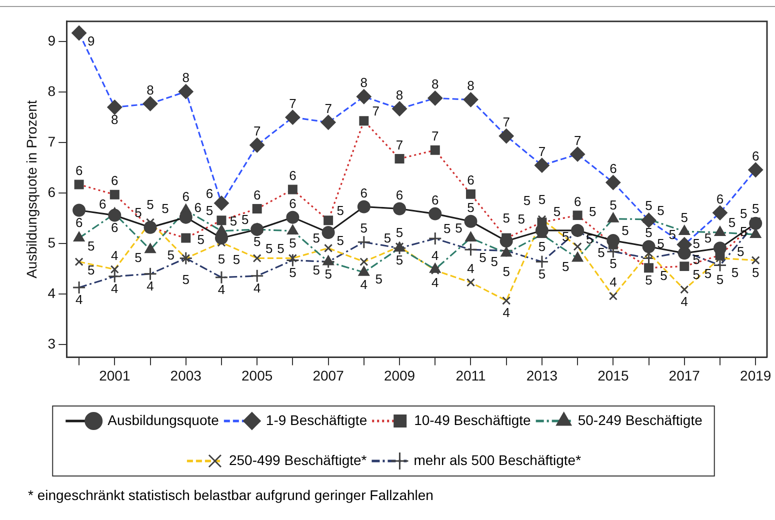 The height and width of the screenshot is (520, 775). I want to click on x-tick-label: 2013, so click(542, 375).